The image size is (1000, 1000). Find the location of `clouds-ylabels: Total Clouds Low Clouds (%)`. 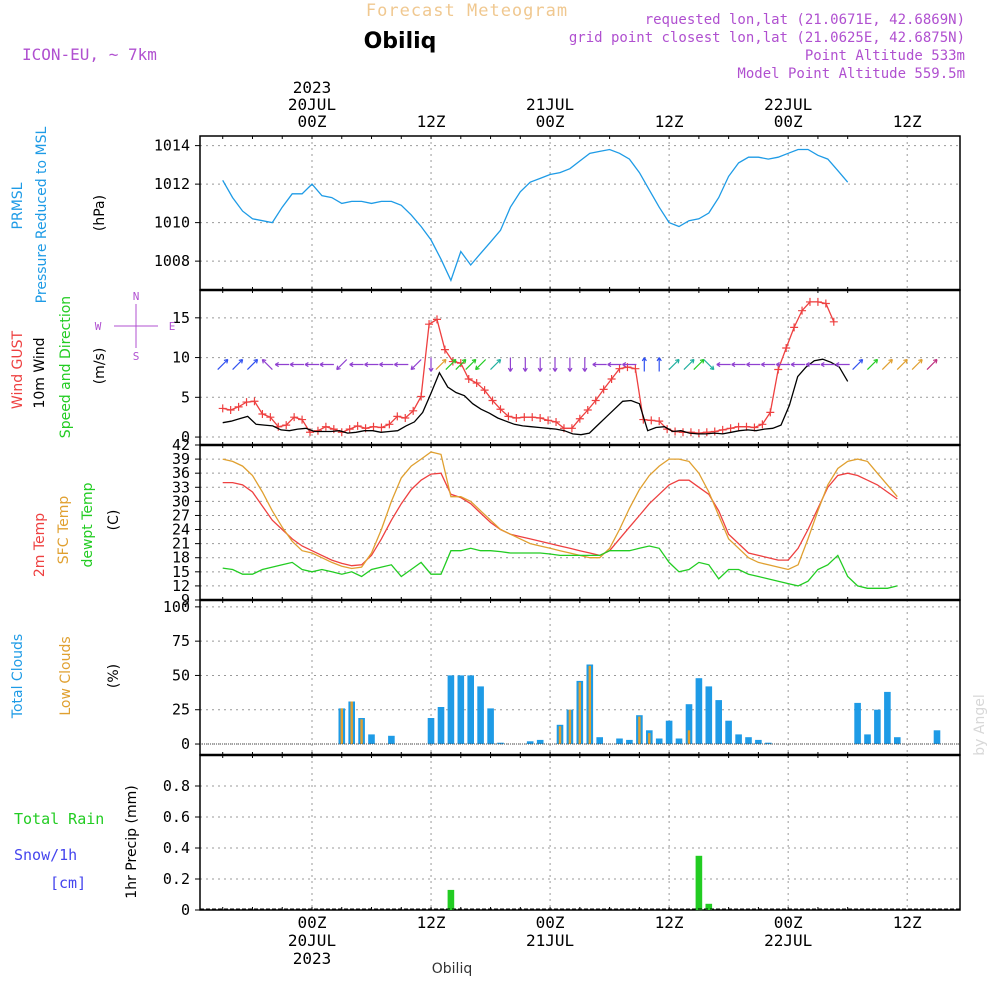

clouds-ylabels: Total Clouds Low Clouds (%) is located at coordinates (66, 676).